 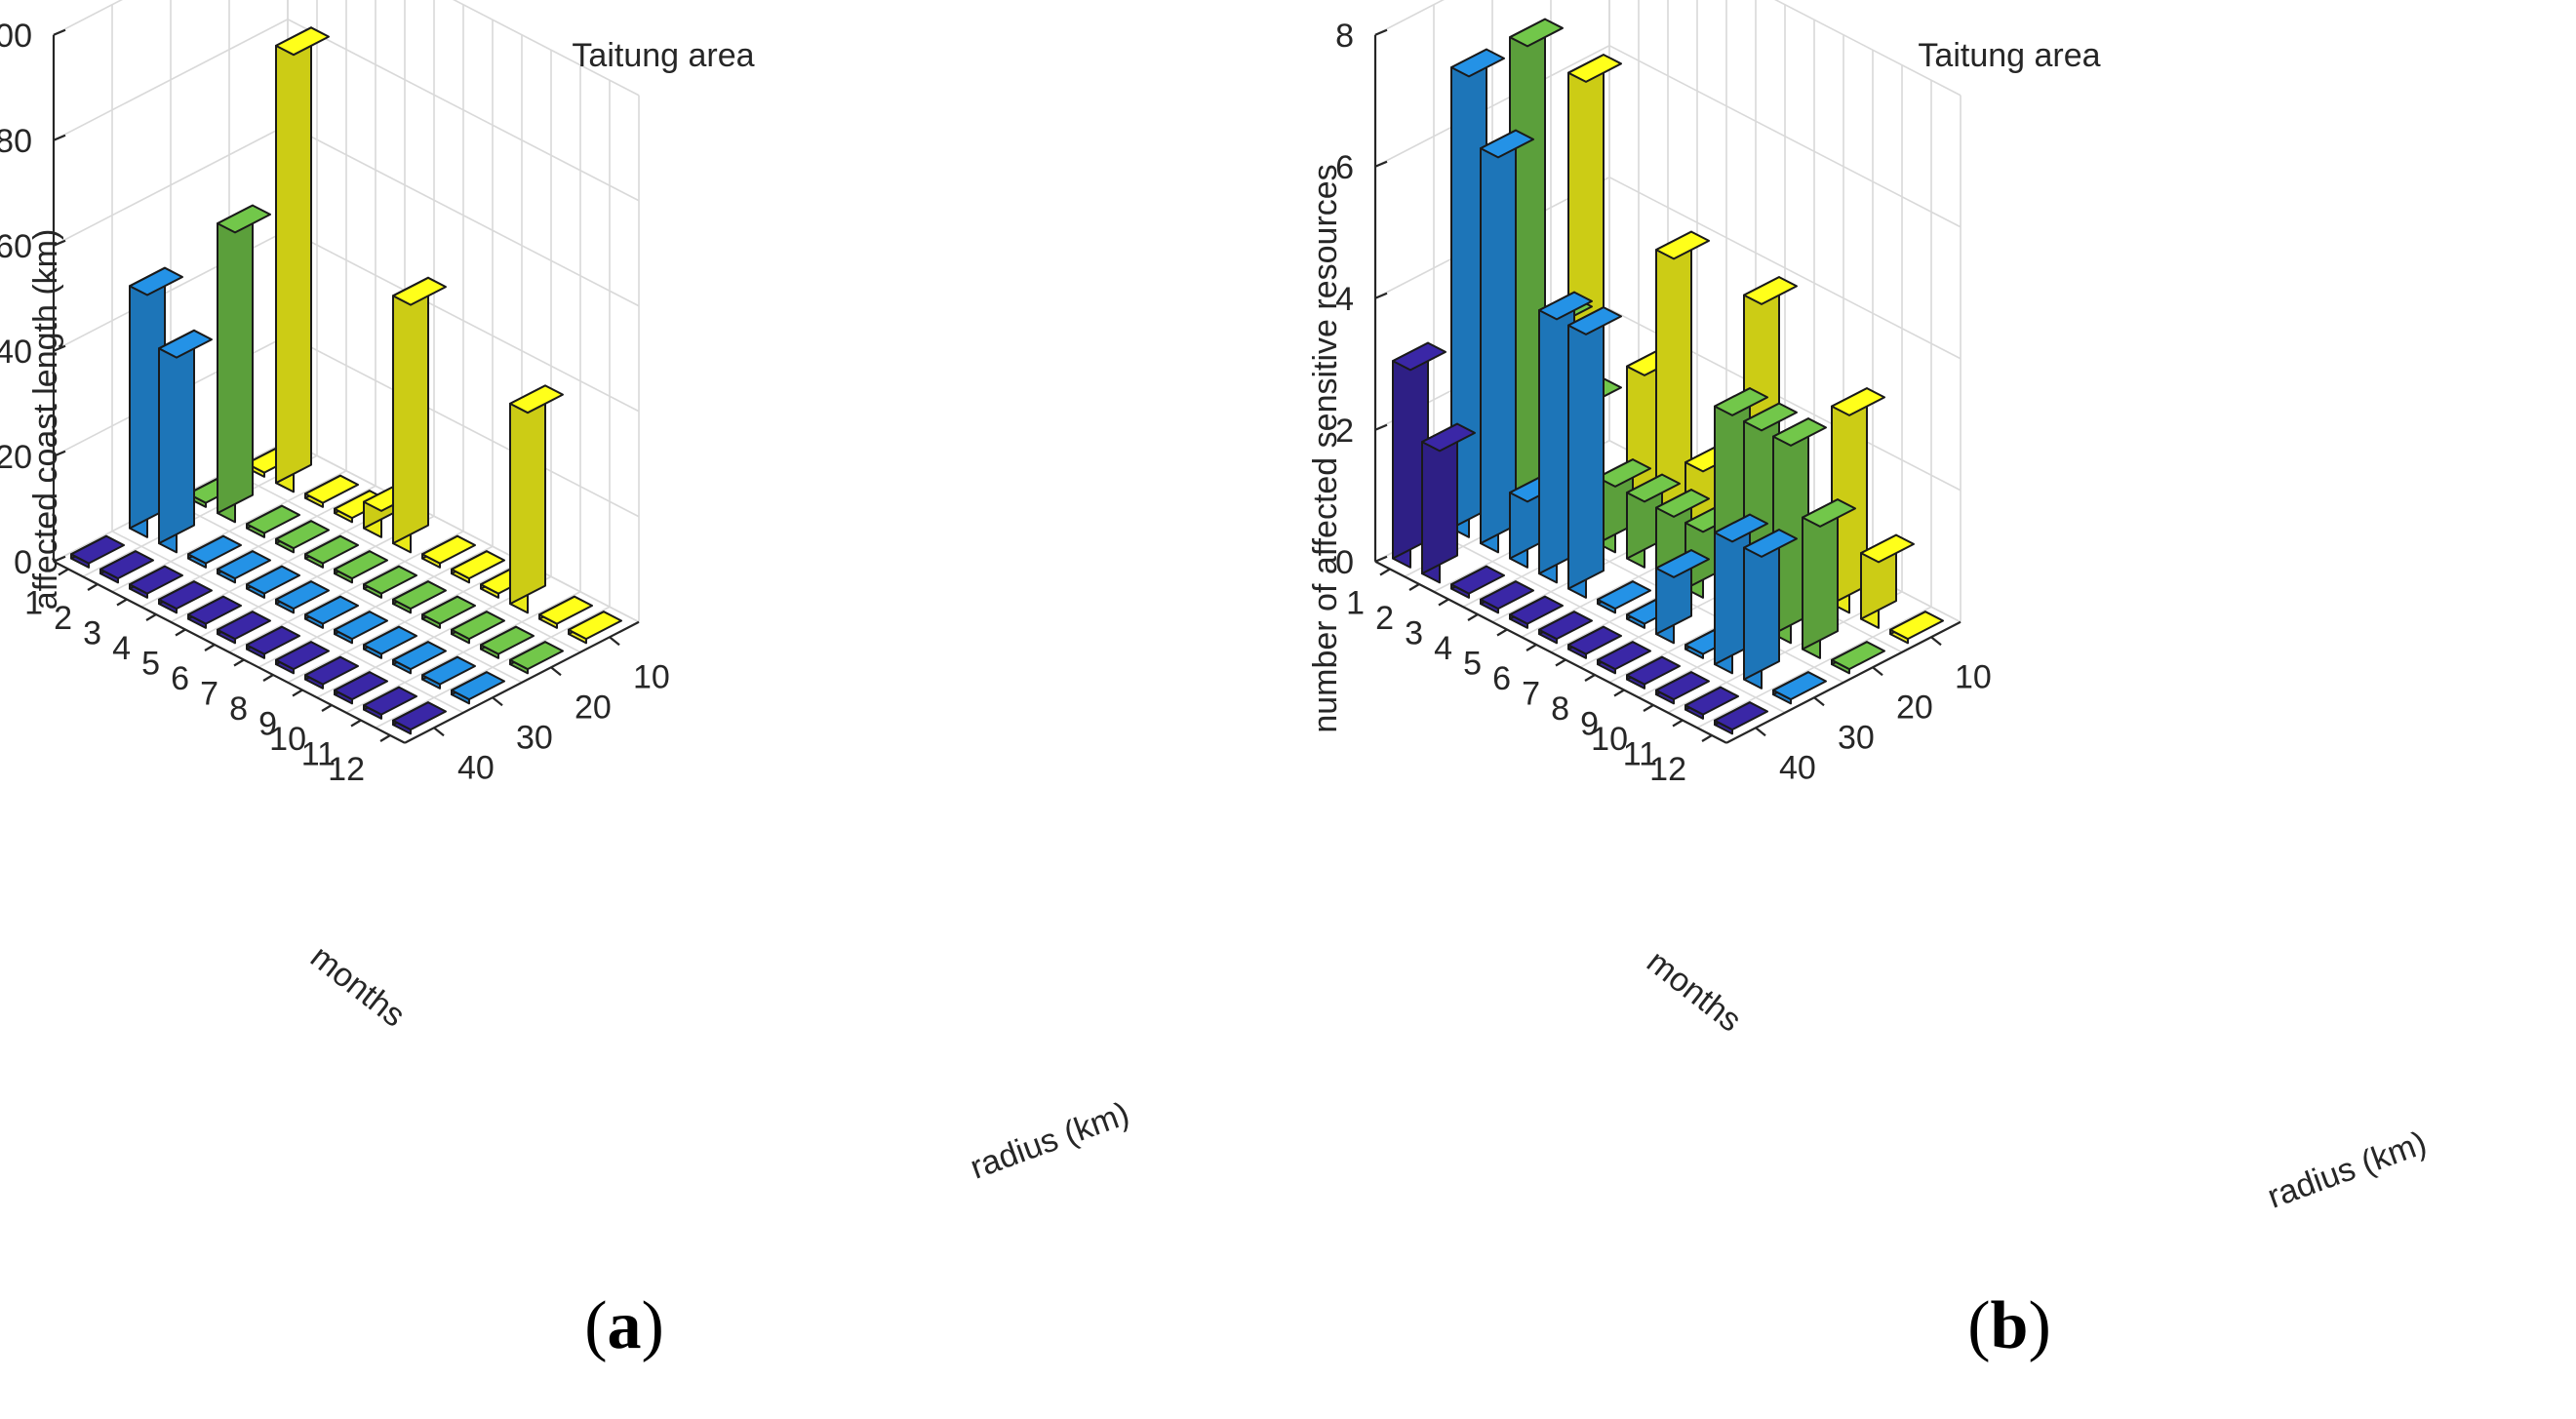 I want to click on gridline-side-h, so click(x=88, y=18).